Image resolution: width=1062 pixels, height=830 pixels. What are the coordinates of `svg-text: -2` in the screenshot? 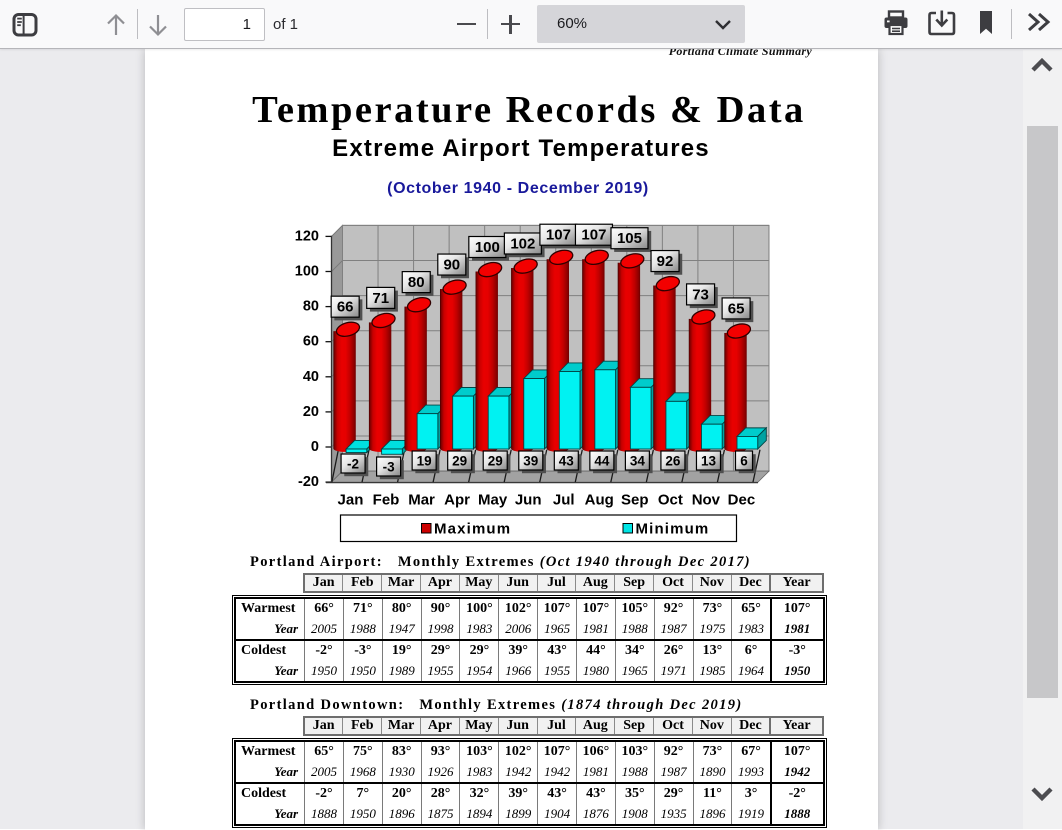 It's located at (353, 464).